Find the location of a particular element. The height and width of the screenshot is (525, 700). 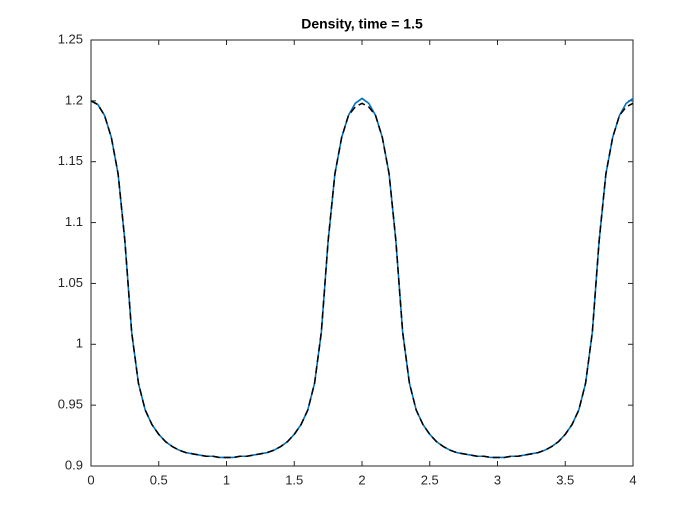

x-tick-label: 4 is located at coordinates (632, 479).